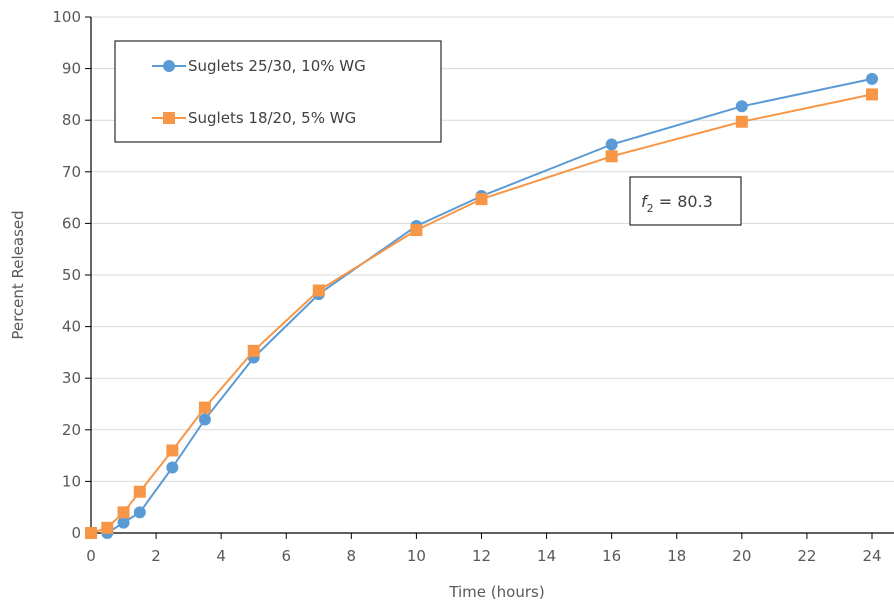 The width and height of the screenshot is (894, 605). I want to click on x-tick-label: 0, so click(91, 556).